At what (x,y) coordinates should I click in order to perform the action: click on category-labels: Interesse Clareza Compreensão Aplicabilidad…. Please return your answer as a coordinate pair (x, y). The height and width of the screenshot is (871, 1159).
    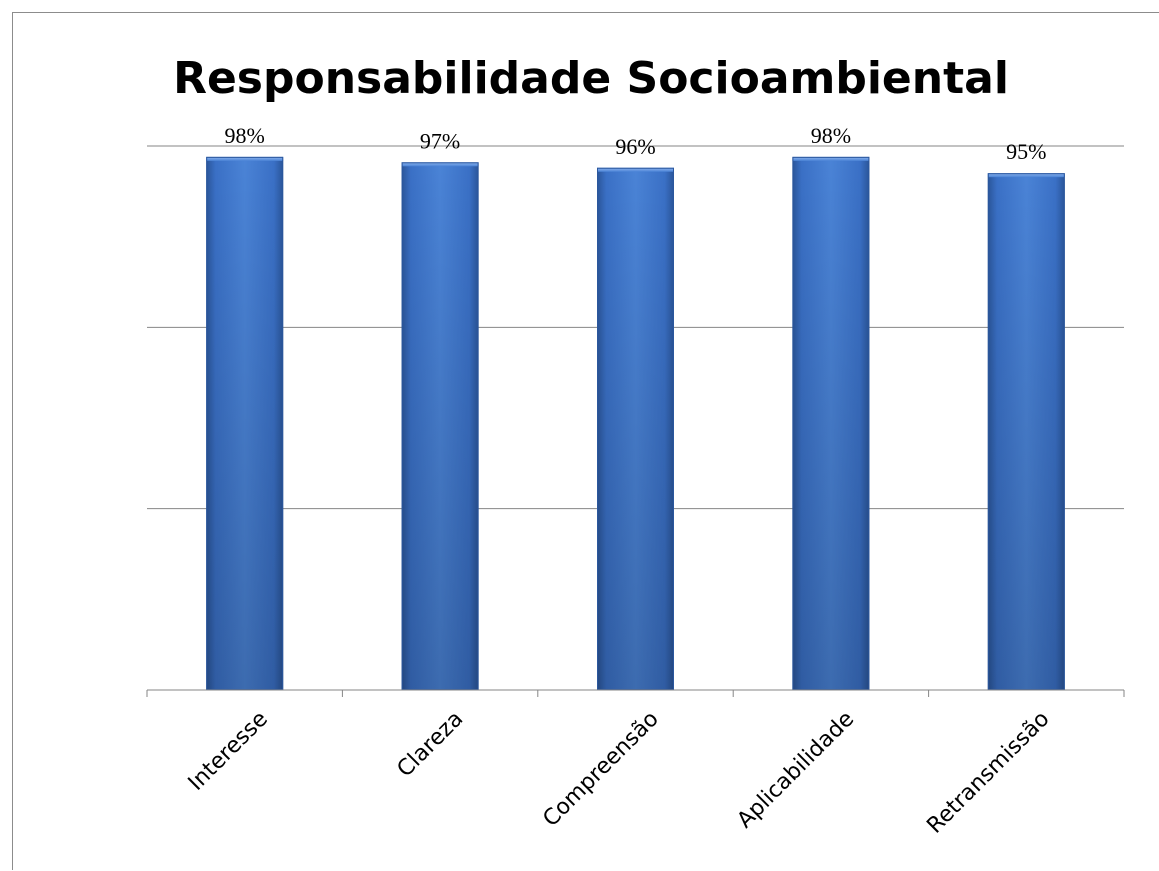
    Looking at the image, I should click on (619, 773).